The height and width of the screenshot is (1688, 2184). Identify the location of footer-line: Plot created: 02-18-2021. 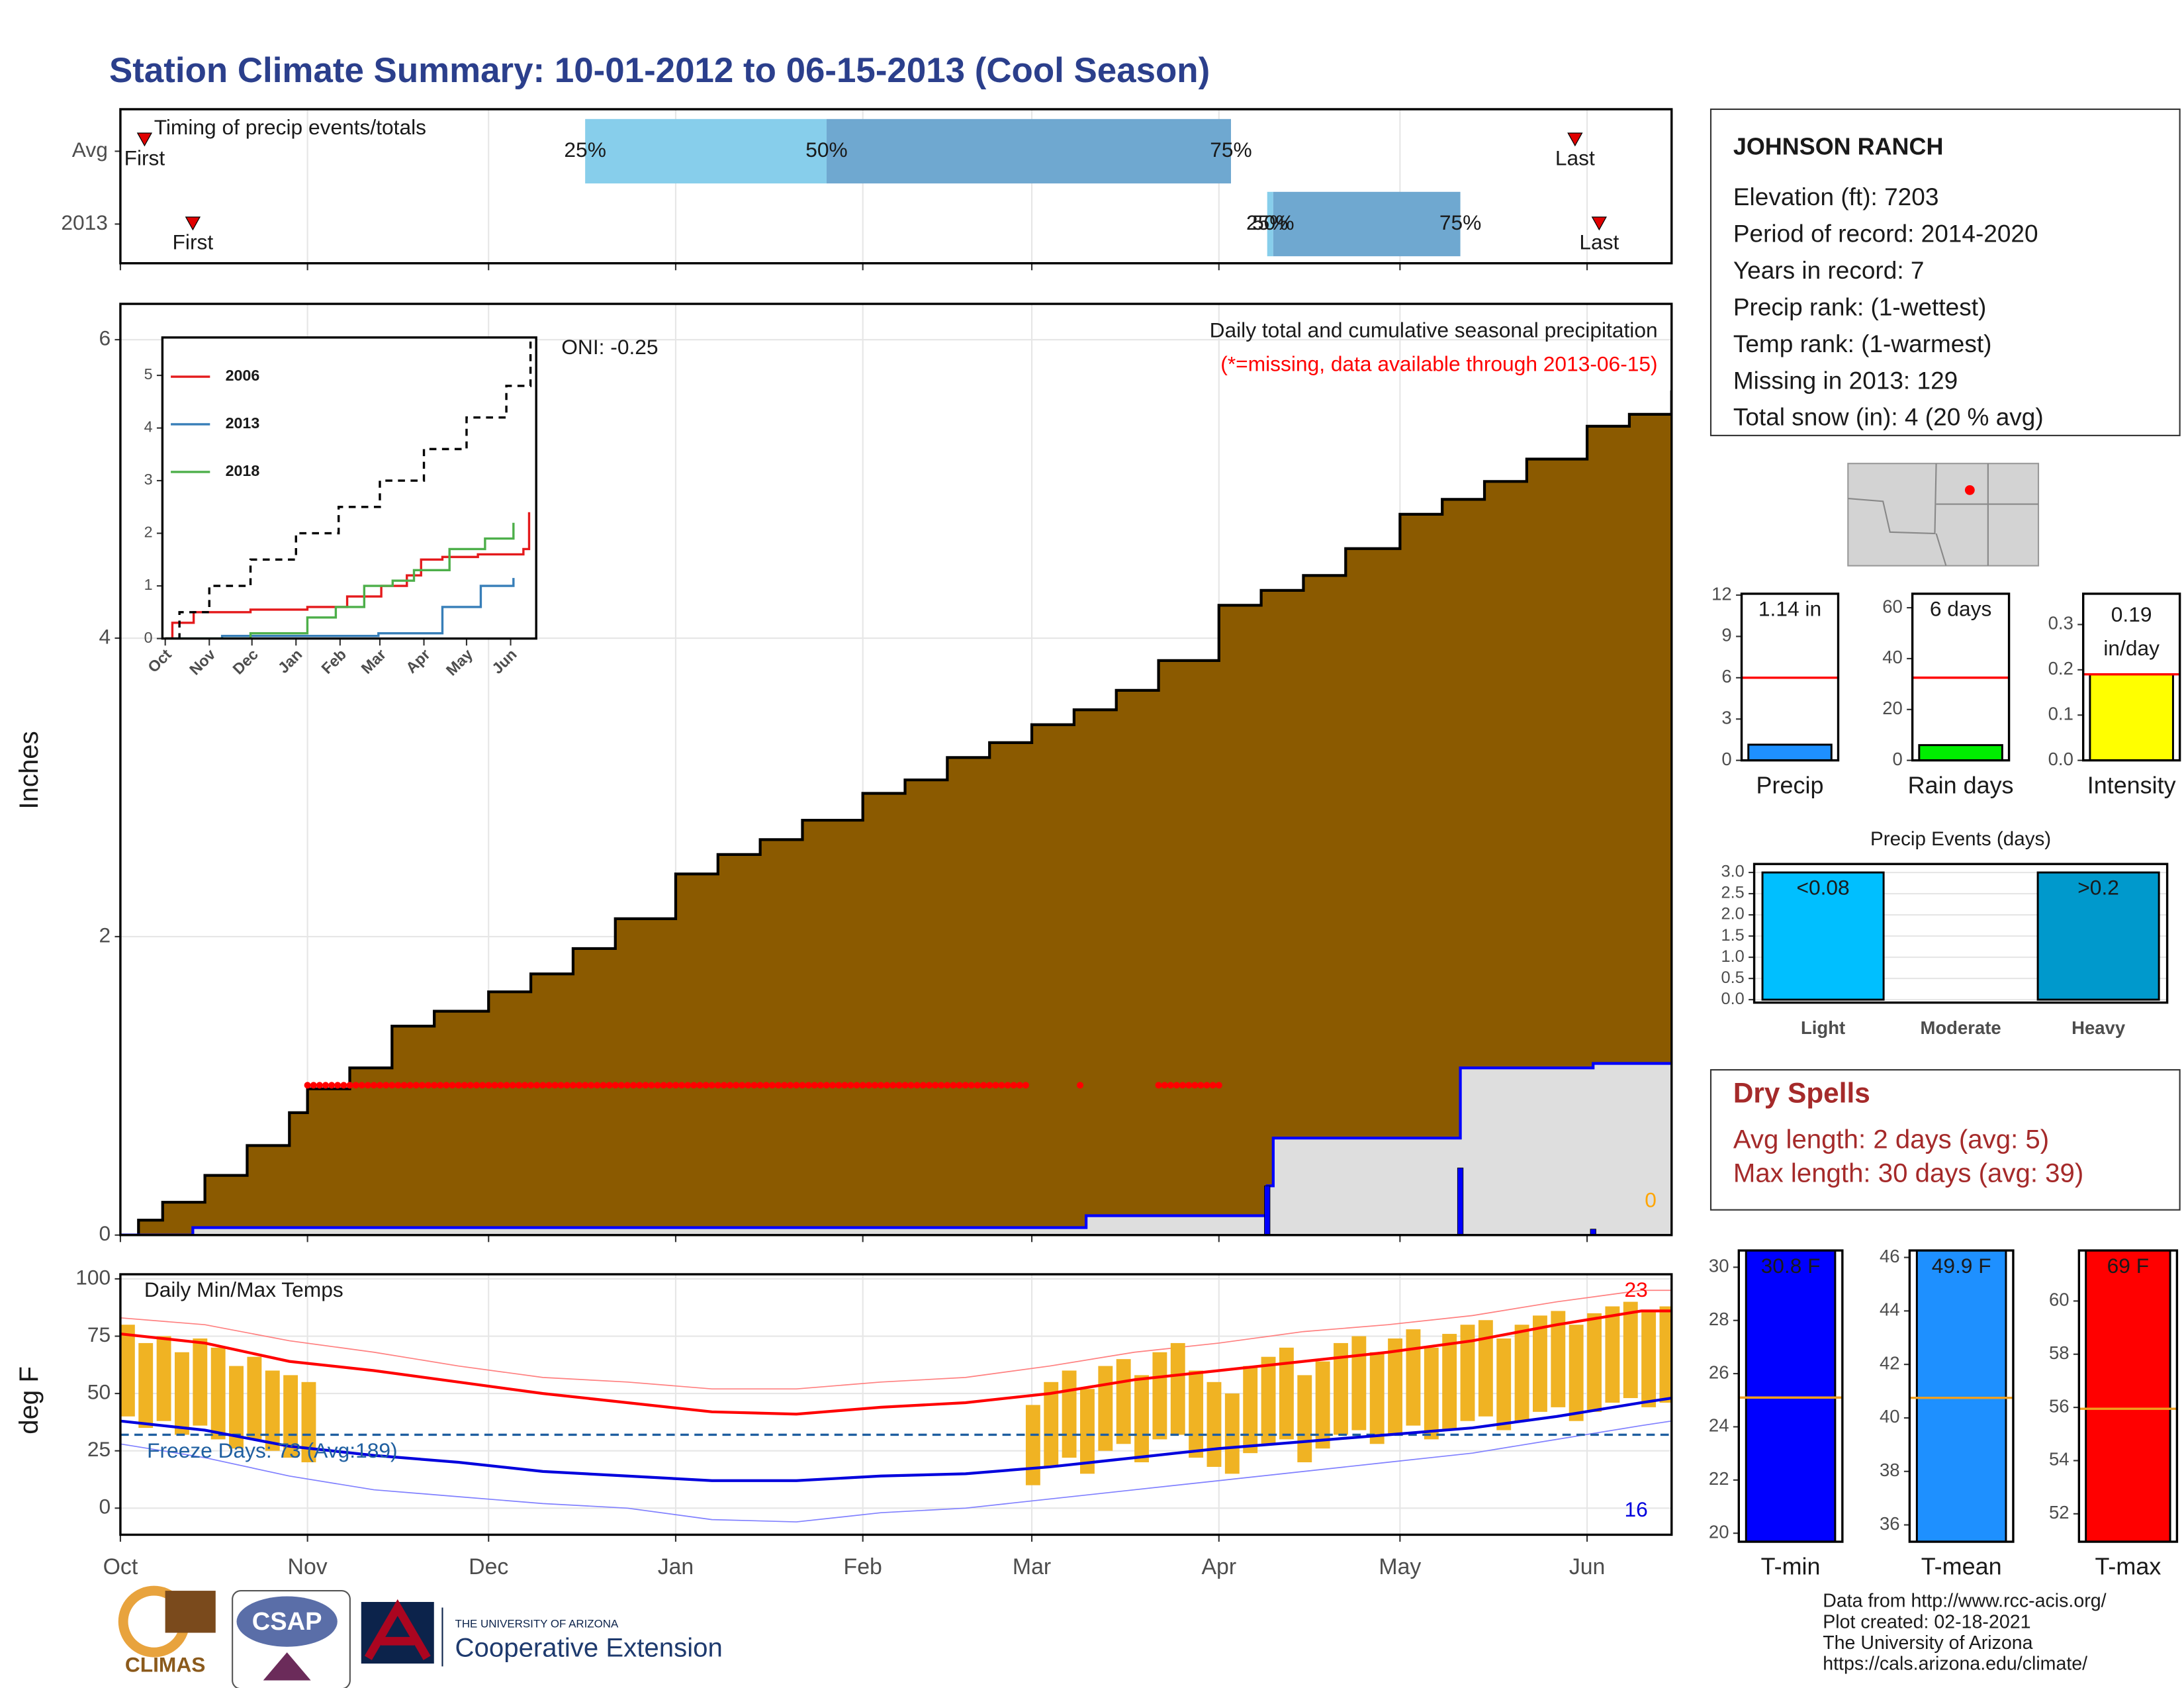
(1926, 1621).